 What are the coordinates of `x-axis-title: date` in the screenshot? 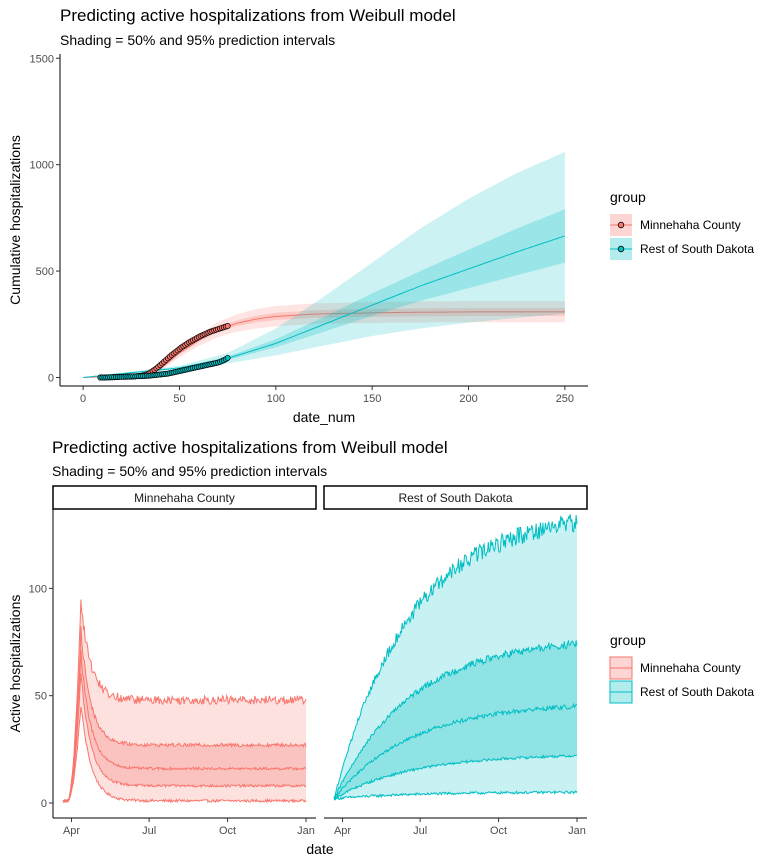 It's located at (319, 849).